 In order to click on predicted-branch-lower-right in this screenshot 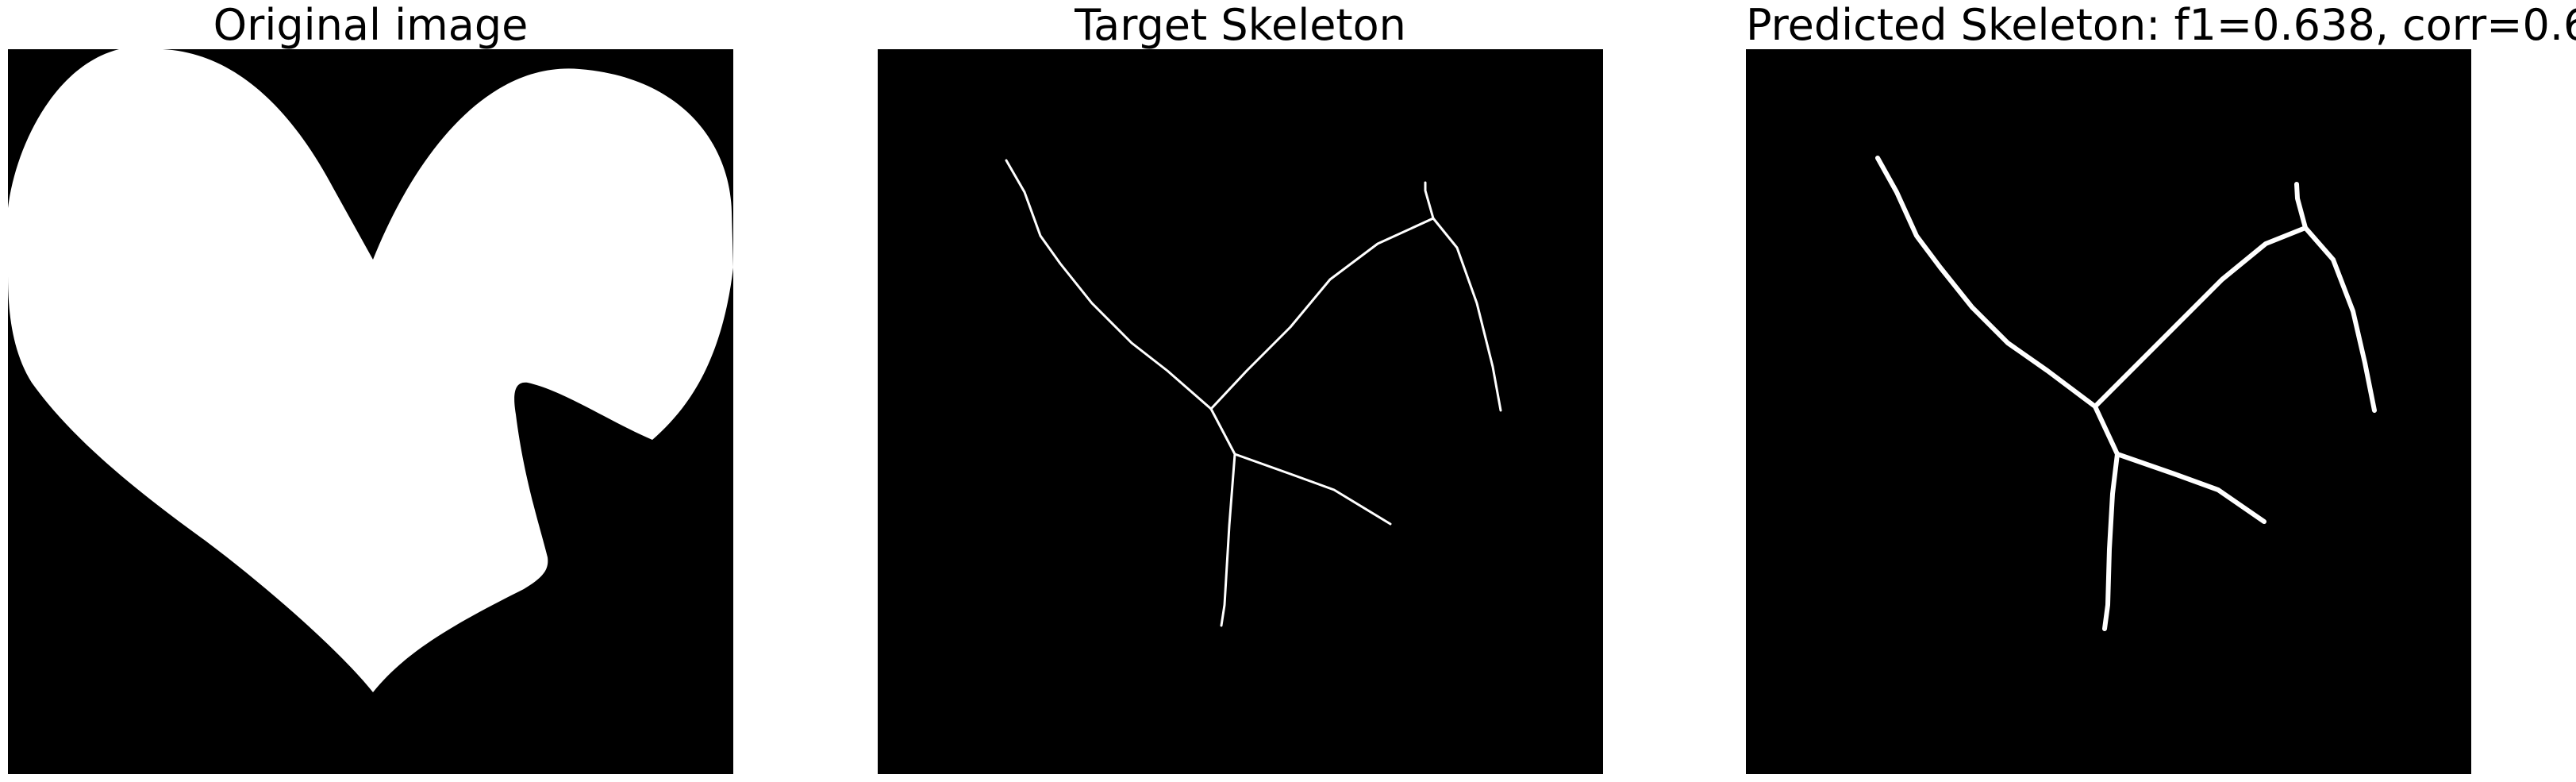, I will do `click(2190, 488)`.